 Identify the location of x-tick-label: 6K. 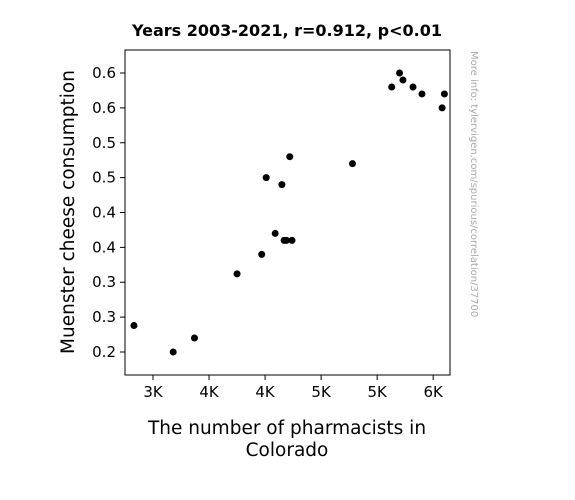
(433, 392).